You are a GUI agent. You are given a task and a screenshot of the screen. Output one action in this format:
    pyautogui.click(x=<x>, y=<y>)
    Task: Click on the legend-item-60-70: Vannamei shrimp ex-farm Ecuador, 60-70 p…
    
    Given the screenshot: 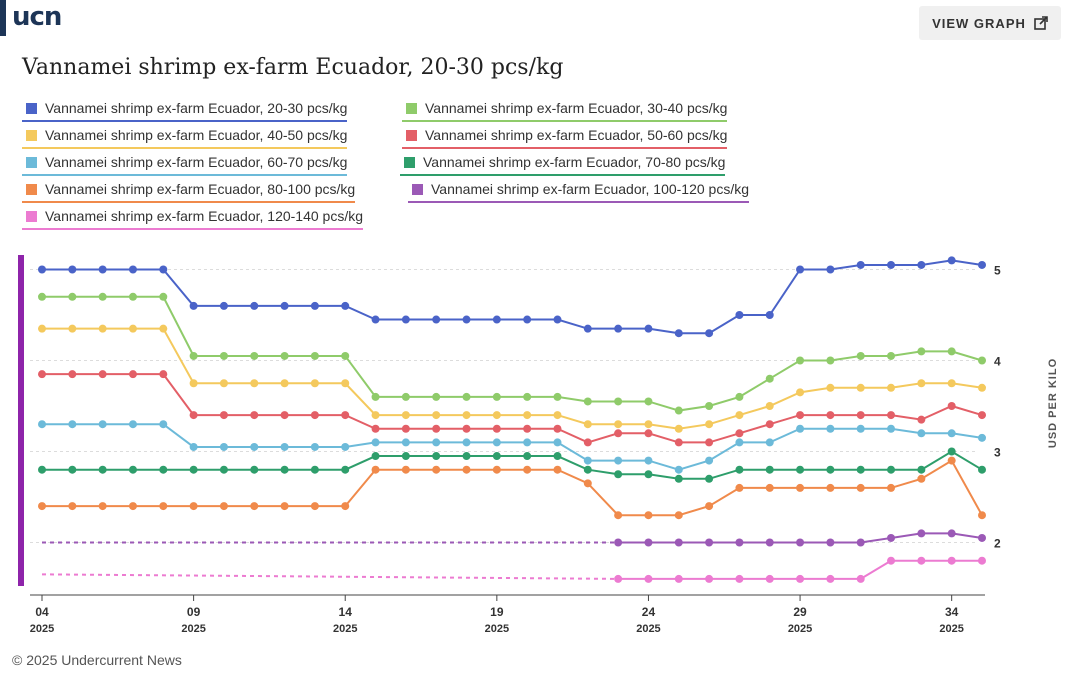 What is the action you would take?
    pyautogui.click(x=185, y=163)
    